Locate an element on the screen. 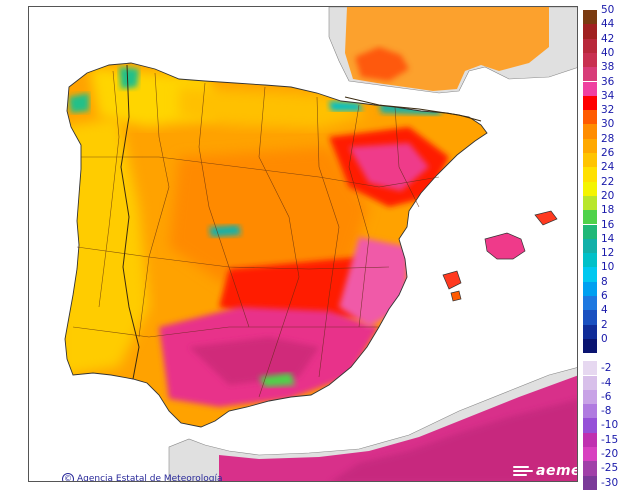 Image resolution: width=630 pixels, height=500 pixels. legend-label: -20 is located at coordinates (610, 454).